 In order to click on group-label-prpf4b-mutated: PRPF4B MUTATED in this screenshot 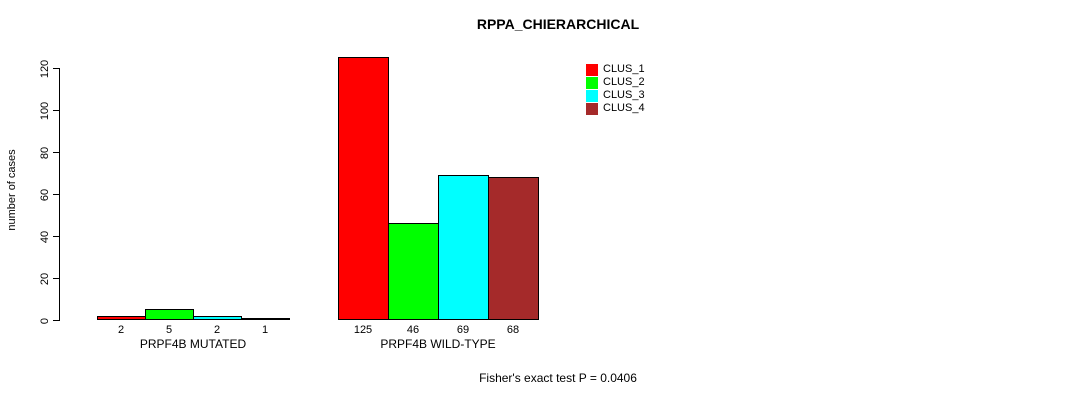, I will do `click(193, 344)`.